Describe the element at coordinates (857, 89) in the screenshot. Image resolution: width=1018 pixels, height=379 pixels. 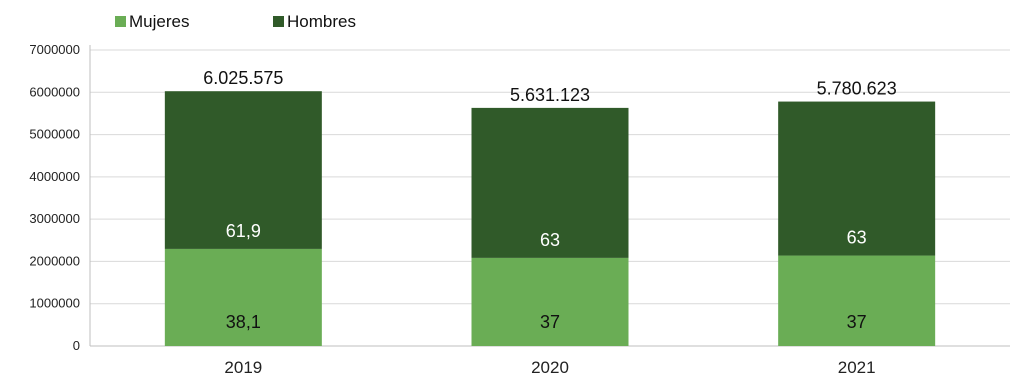
I see `total-label: 5.780.623` at that location.